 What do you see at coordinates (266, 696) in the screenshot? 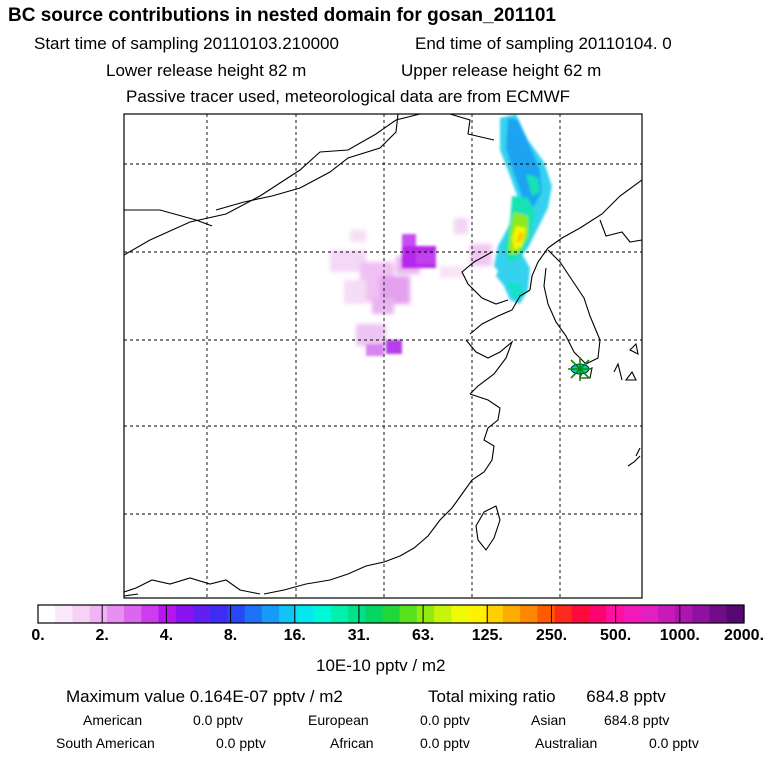
I see `maximum-number: 0.164E-07 pptv / m2` at bounding box center [266, 696].